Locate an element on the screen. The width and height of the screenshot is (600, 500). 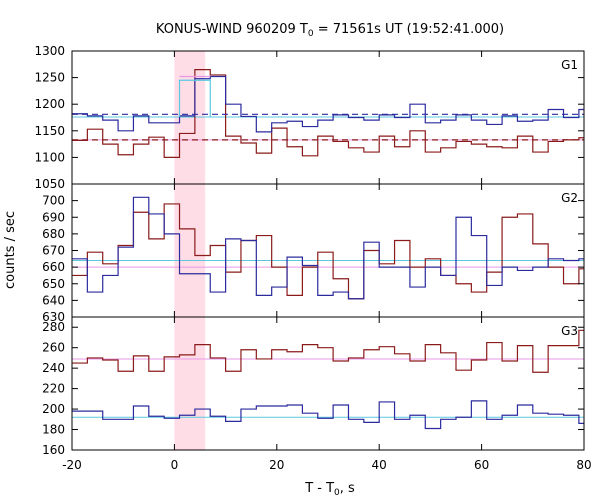
y-tick-label: 220 is located at coordinates (53, 389).